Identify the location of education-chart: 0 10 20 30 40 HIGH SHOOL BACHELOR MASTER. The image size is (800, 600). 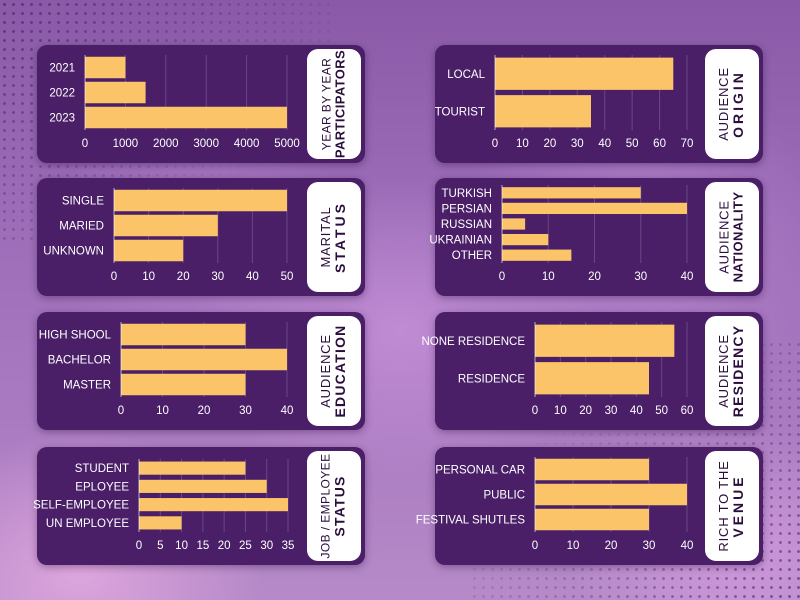
(166, 369).